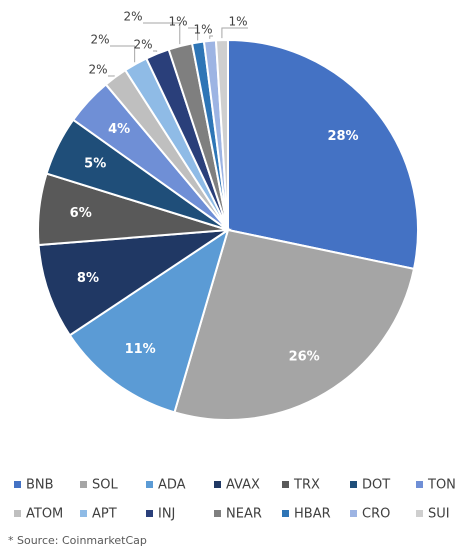 The height and width of the screenshot is (550, 460). I want to click on legend-label: ADA, so click(172, 485).